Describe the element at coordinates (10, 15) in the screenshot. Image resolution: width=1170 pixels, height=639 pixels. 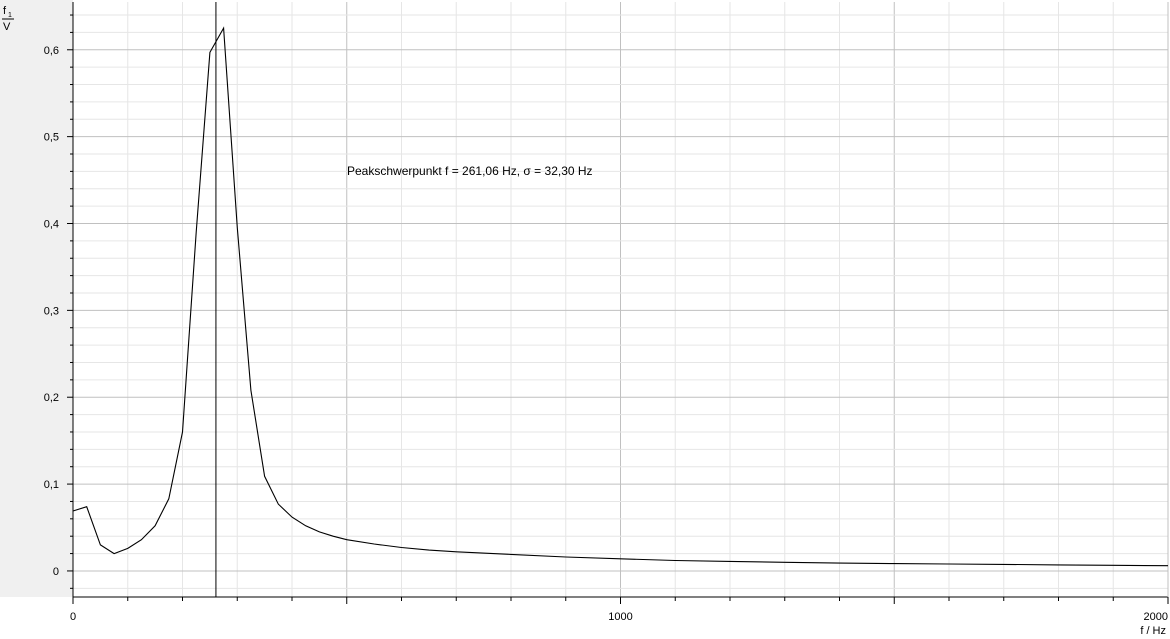
I see `y-unit-subscript: 1` at that location.